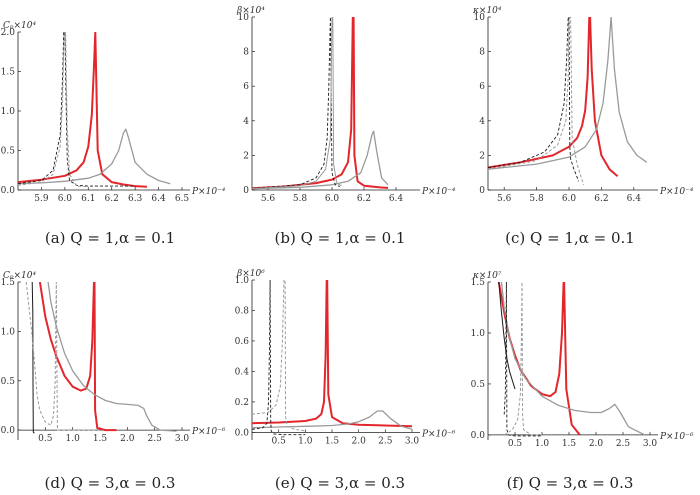 The width and height of the screenshot is (700, 495). What do you see at coordinates (482, 53) in the screenshot?
I see `y-tick-label: 8` at bounding box center [482, 53].